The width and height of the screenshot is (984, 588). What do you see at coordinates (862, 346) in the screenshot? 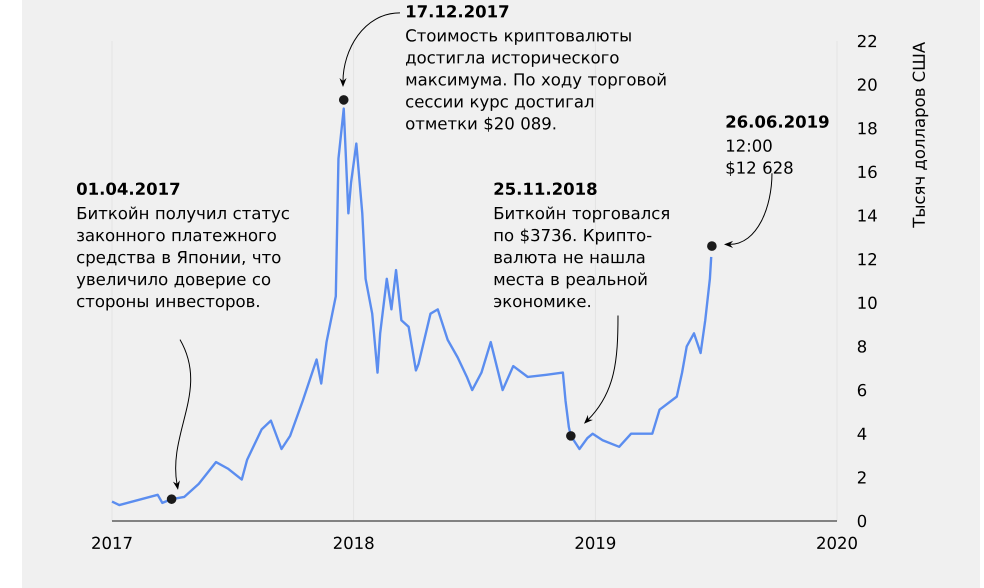
I see `y-tick-label: 8` at bounding box center [862, 346].